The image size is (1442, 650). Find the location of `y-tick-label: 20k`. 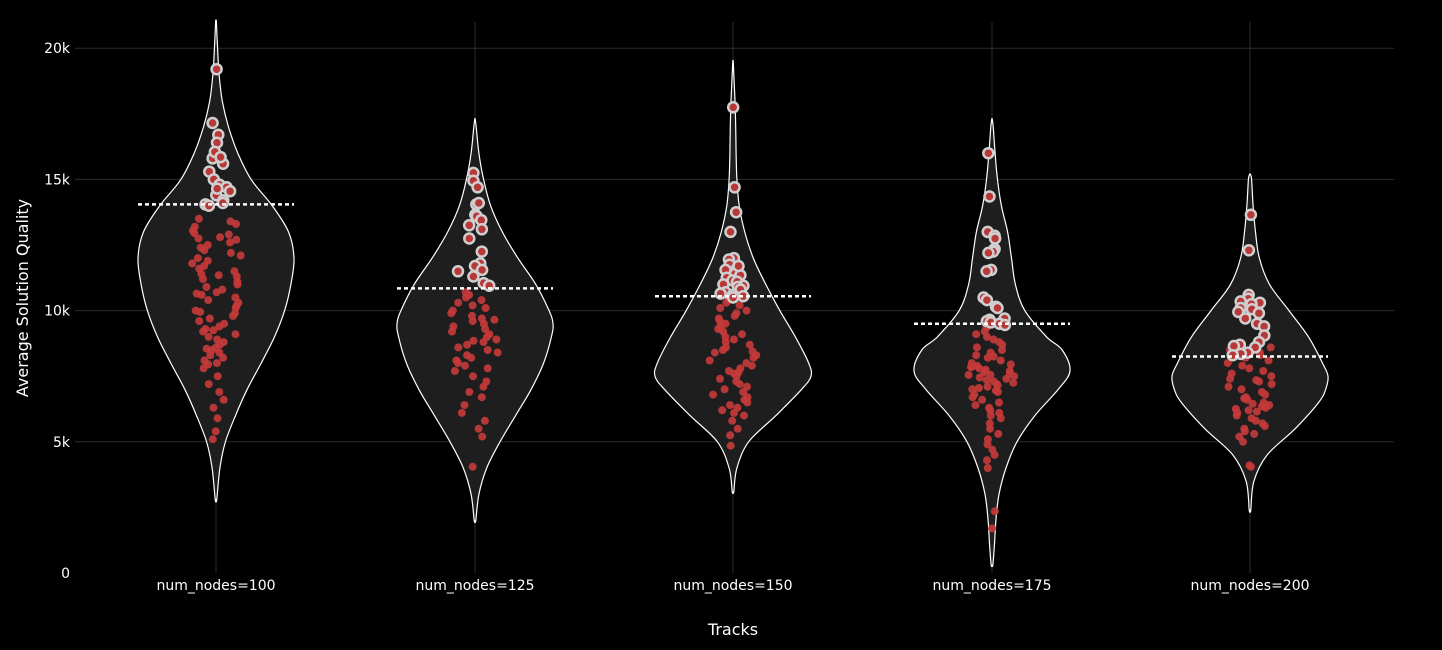

y-tick-label: 20k is located at coordinates (57, 49).